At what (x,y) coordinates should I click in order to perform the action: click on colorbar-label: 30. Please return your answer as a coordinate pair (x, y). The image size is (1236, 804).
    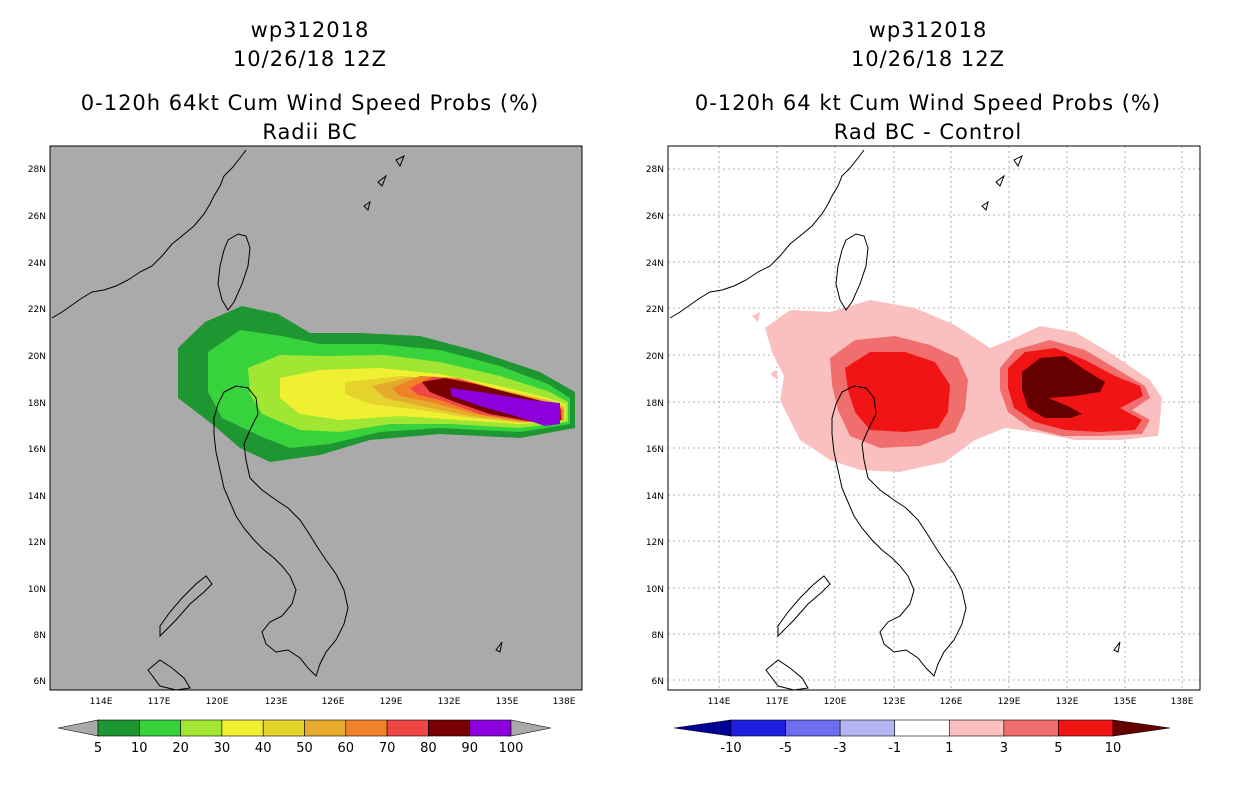
    Looking at the image, I should click on (222, 748).